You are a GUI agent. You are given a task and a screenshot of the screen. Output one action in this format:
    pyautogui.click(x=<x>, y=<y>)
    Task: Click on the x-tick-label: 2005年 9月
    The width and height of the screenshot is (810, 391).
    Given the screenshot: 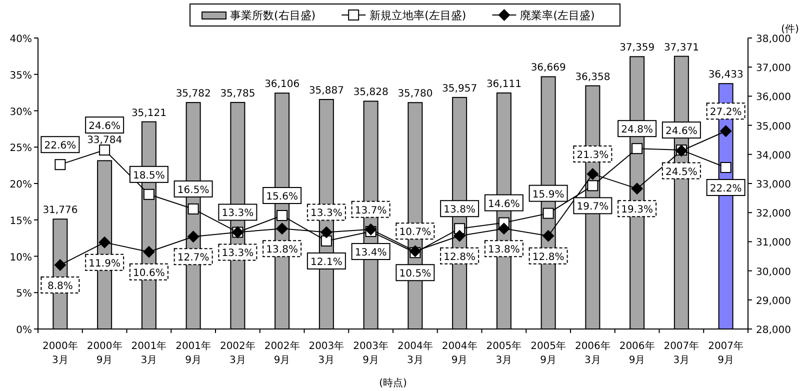 What is the action you would take?
    pyautogui.click(x=548, y=353)
    